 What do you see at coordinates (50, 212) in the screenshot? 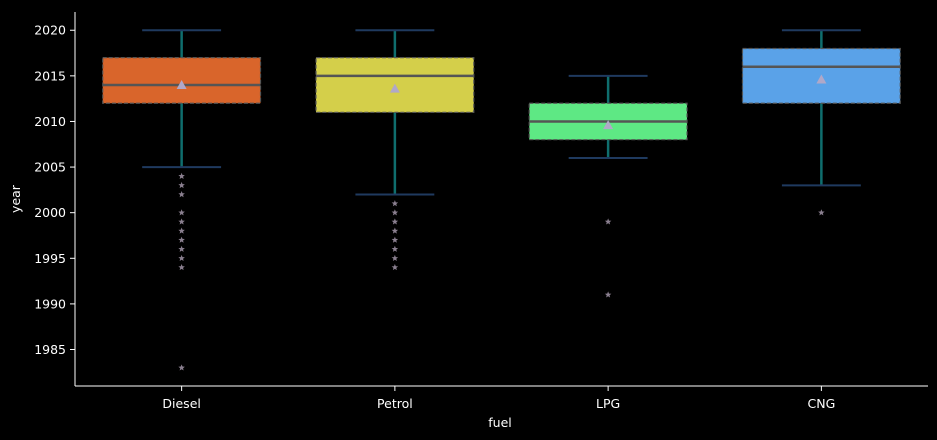
I see `y-tick-label: 2000` at bounding box center [50, 212].